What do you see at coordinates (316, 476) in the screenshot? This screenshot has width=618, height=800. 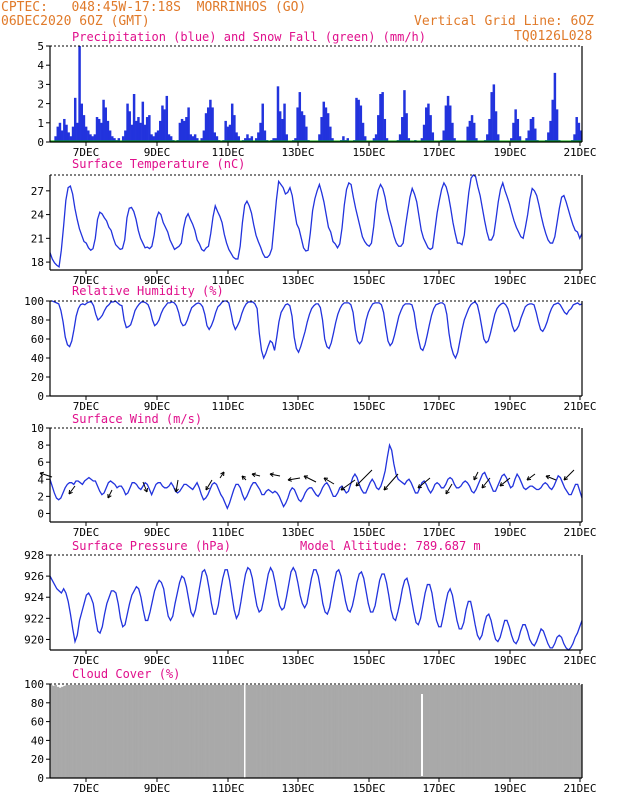 I see `series-line` at bounding box center [316, 476].